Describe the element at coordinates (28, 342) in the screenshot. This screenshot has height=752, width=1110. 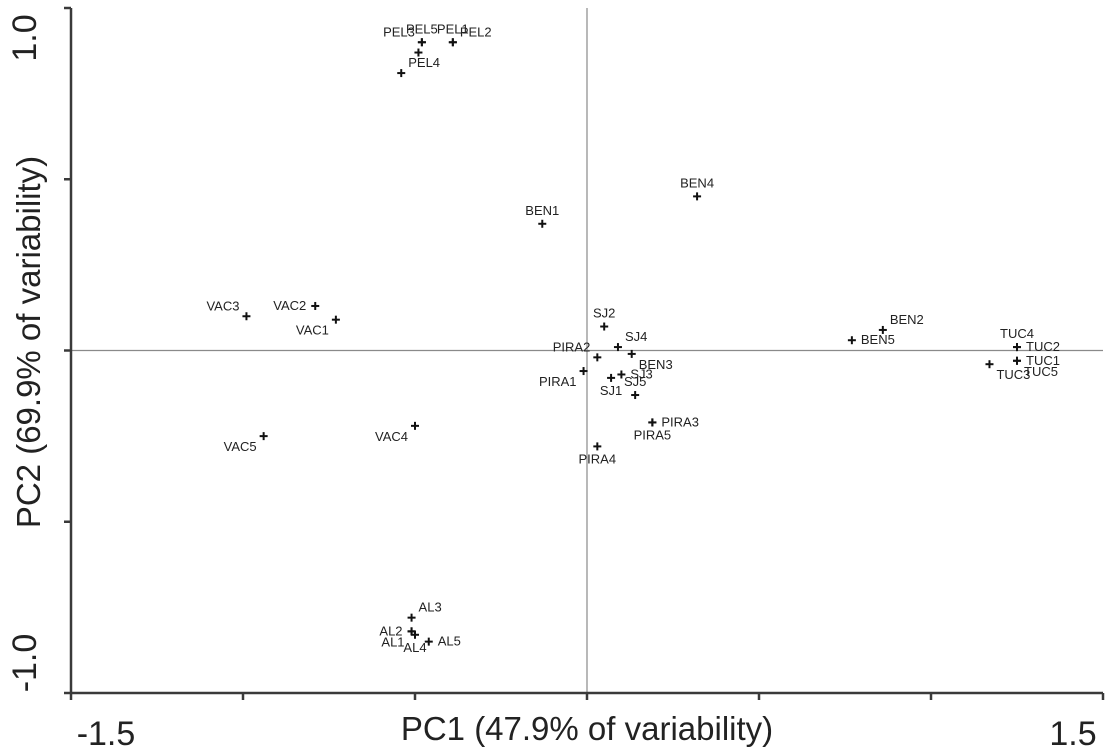
I see `y-axis-title: PC2 (69.9% of variability)` at that location.